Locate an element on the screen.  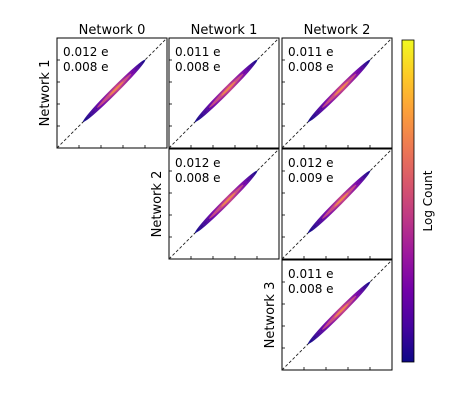
panel-r1-c1 is located at coordinates (224, 204).